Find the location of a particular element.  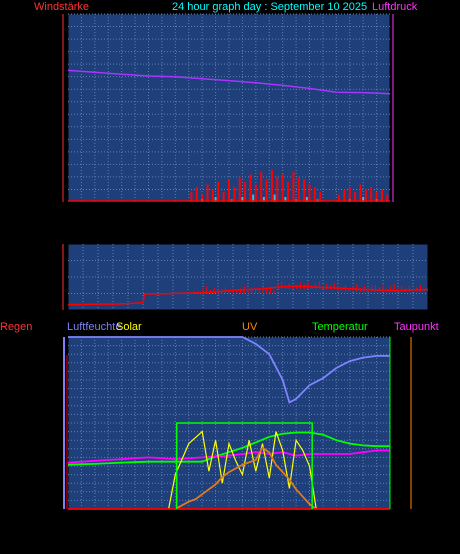

solar-envelope is located at coordinates (244, 465).